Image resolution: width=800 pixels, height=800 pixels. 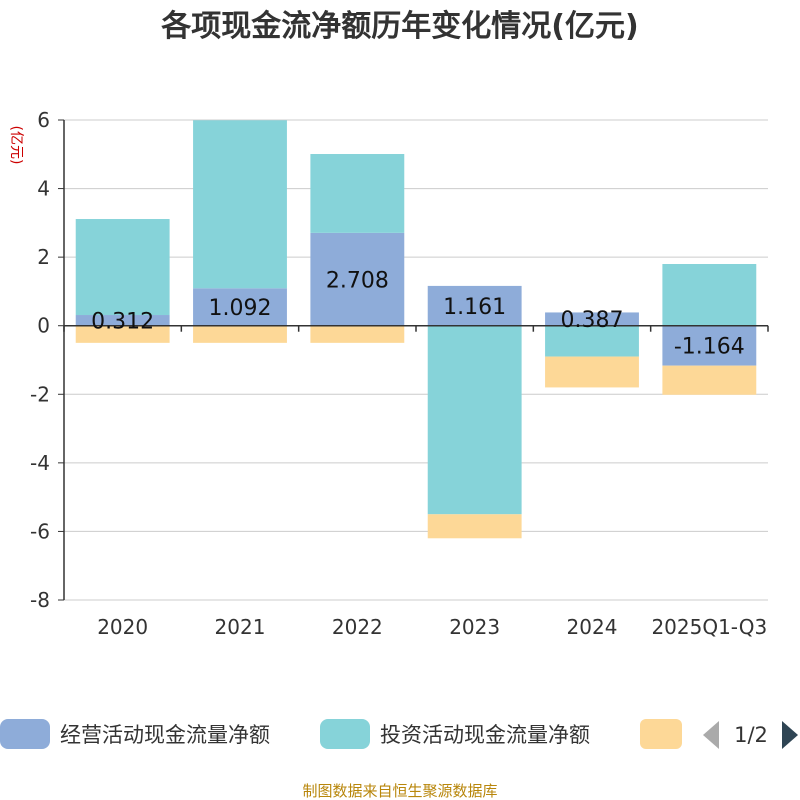 I want to click on chart-title: 各项现金流净额历年变化情况(亿元), so click(x=399, y=26).